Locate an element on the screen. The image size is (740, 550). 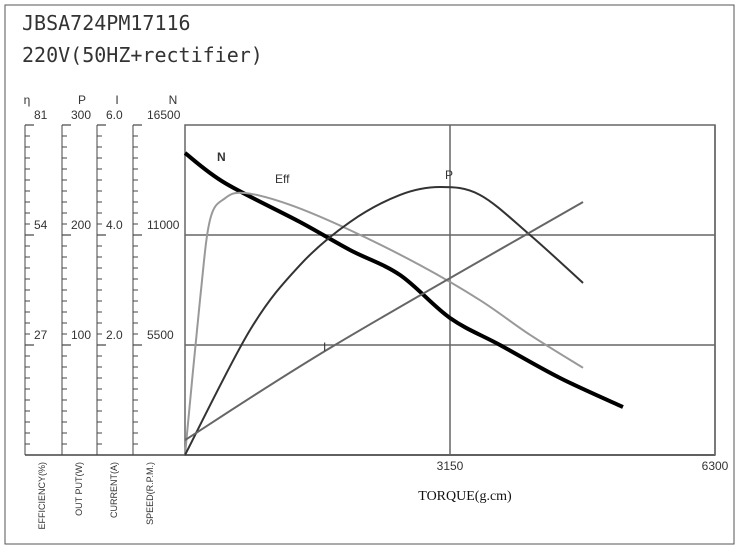
y-tick-label: 54 is located at coordinates (41, 225).